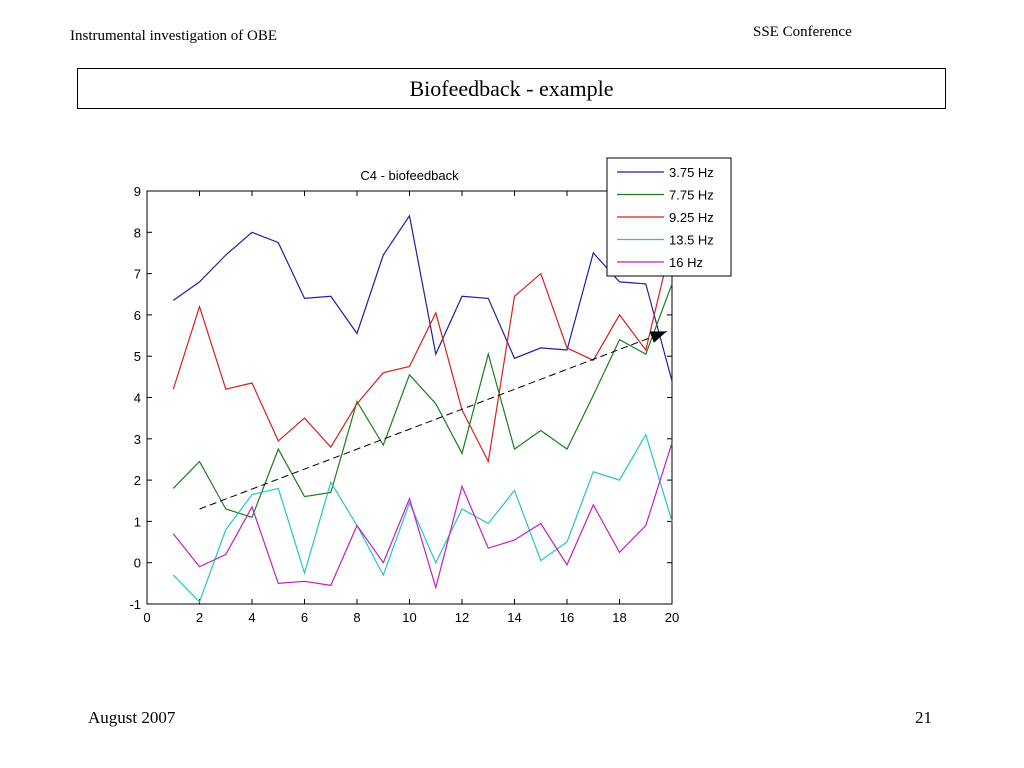  What do you see at coordinates (433, 420) in the screenshot?
I see `trend-arrow-line` at bounding box center [433, 420].